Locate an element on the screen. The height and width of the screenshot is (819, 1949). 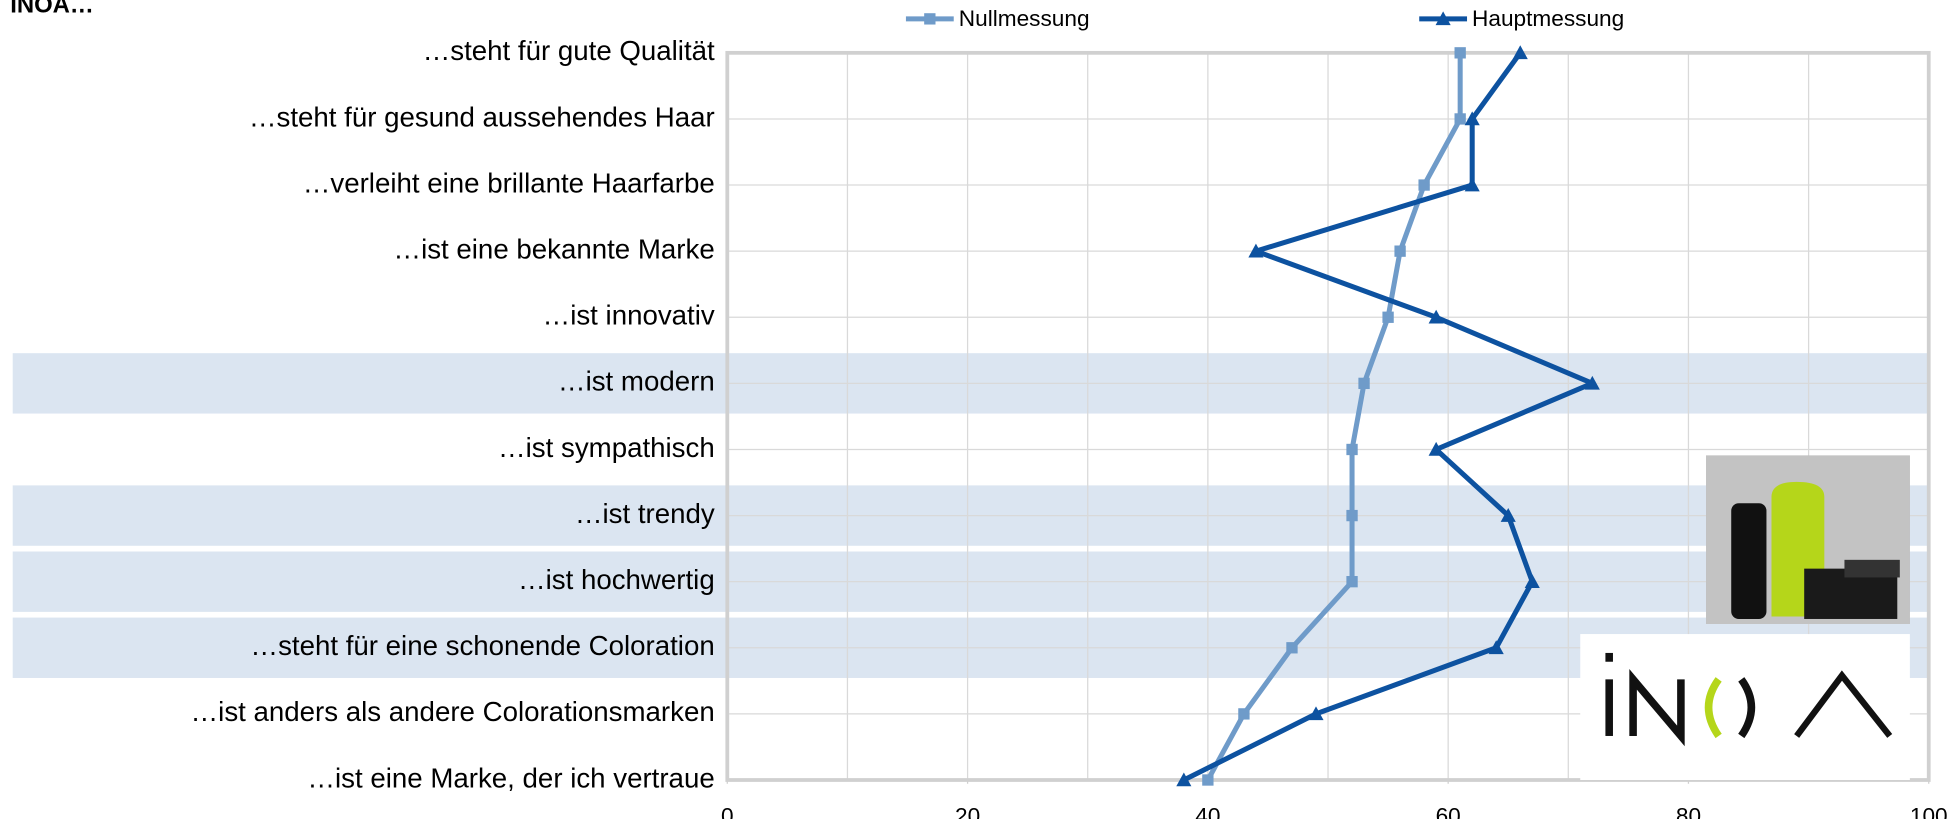
x-tick-label: 0 is located at coordinates (727, 811).